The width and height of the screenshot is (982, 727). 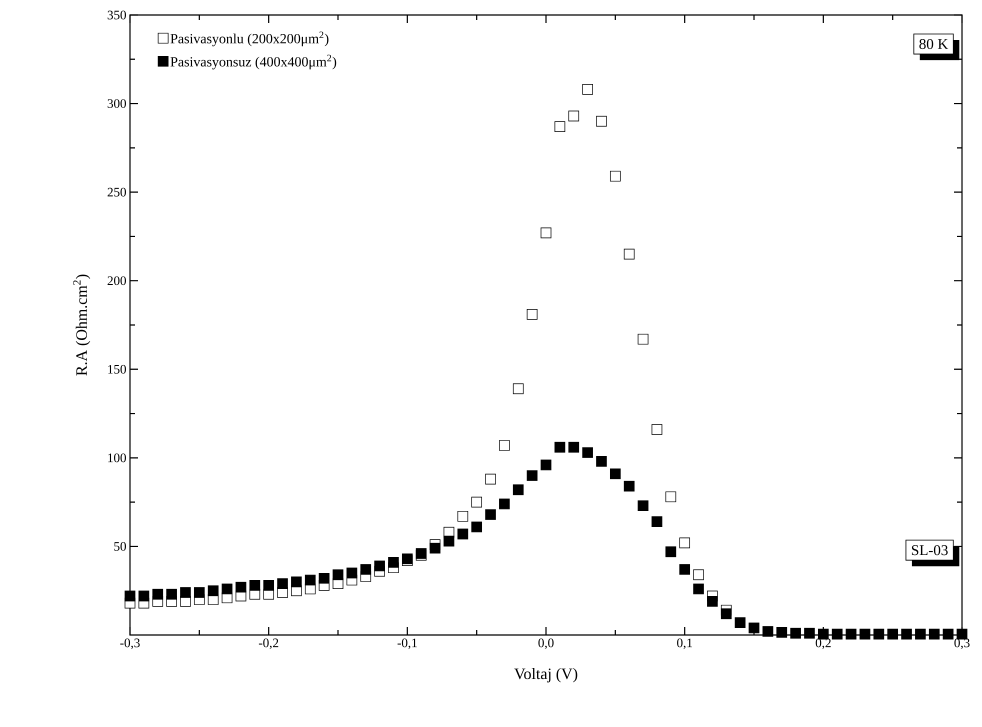 I want to click on x-tick-label: 0,1, so click(x=684, y=644).